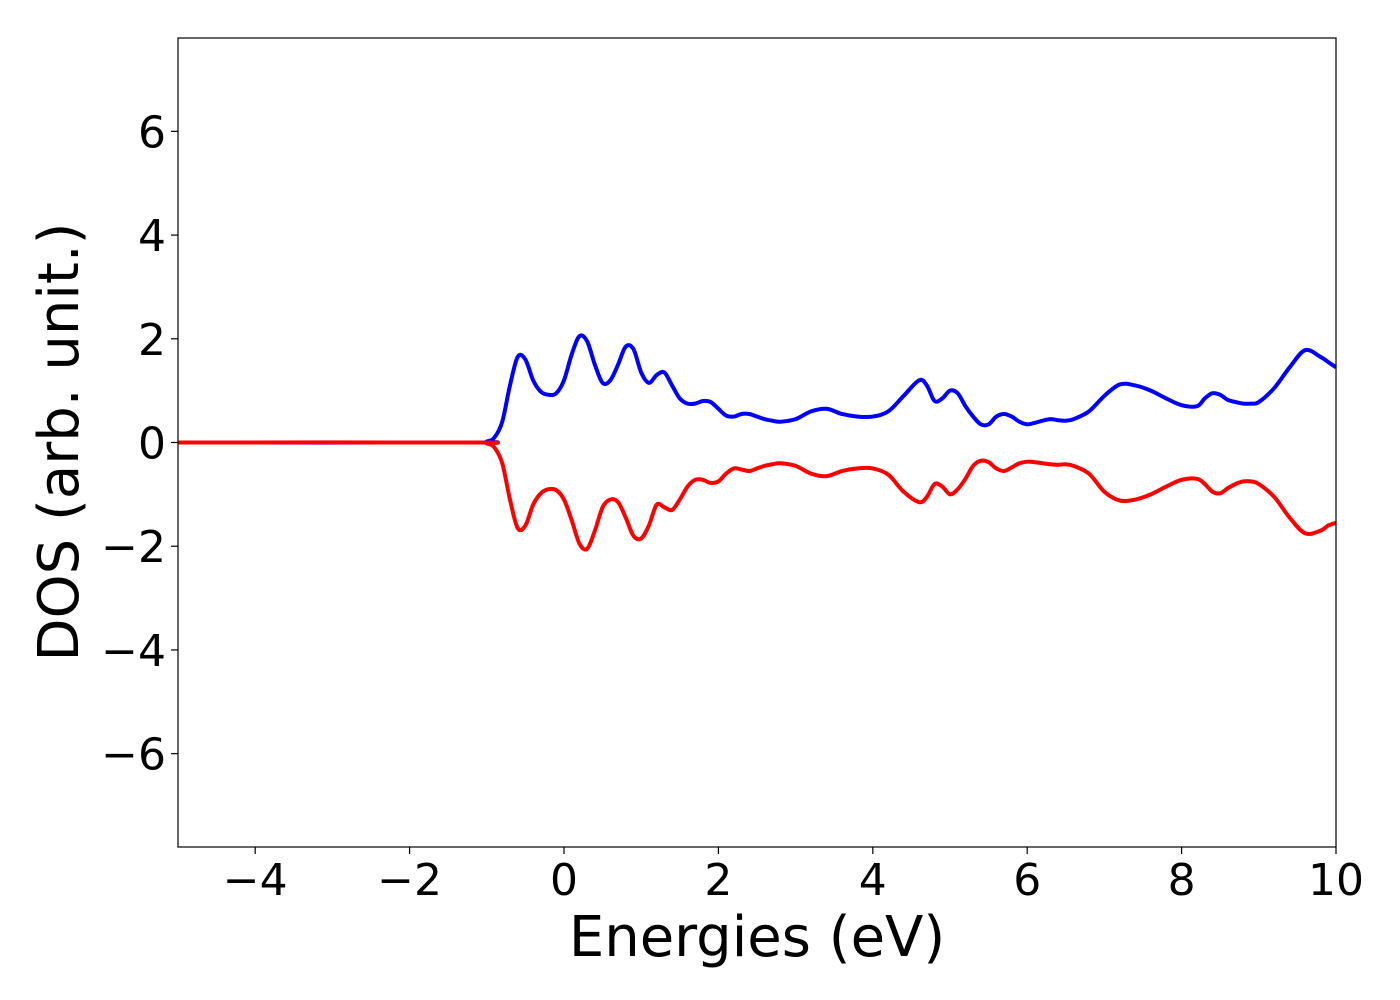 The width and height of the screenshot is (1400, 1000). I want to click on y-tick-label: 0, so click(152, 444).